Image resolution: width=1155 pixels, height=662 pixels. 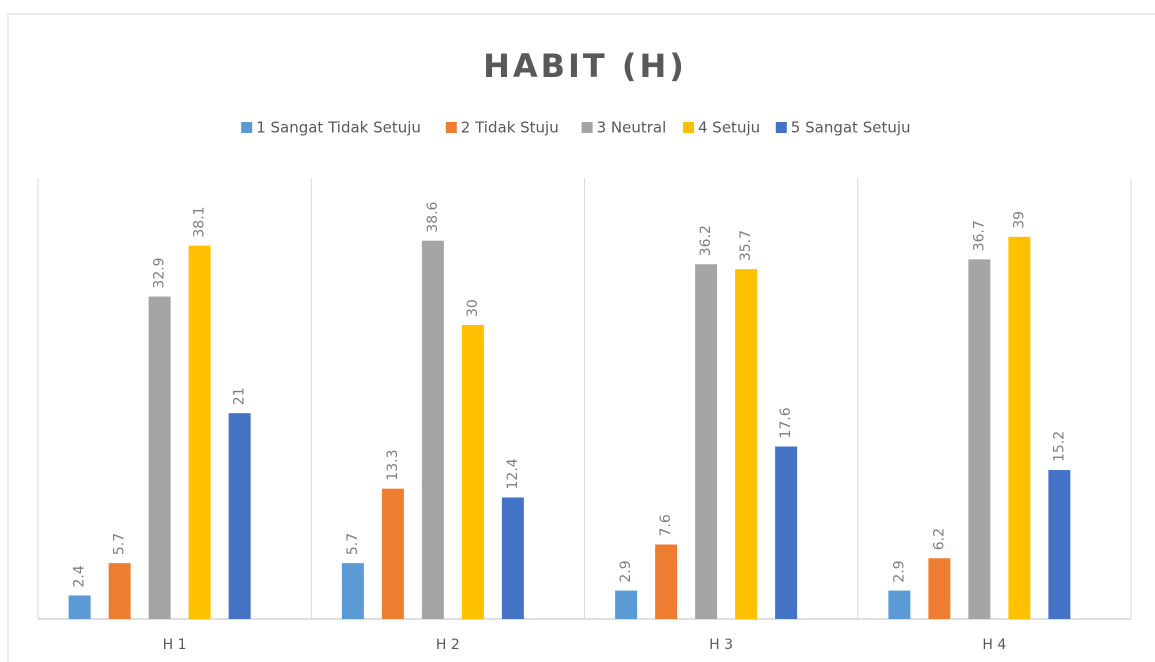 I want to click on data-label: 32.9, so click(x=160, y=272).